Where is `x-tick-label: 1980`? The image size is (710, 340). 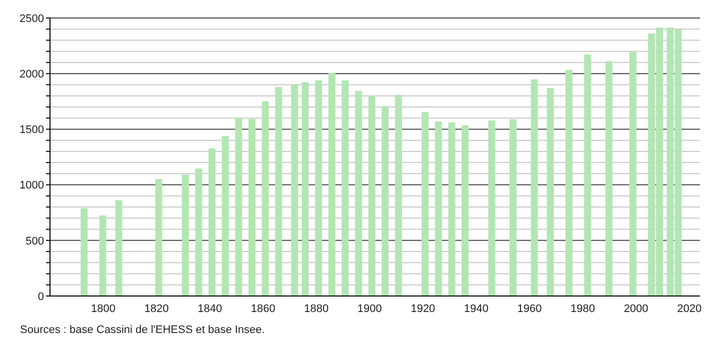 x-tick-label: 1980 is located at coordinates (583, 308).